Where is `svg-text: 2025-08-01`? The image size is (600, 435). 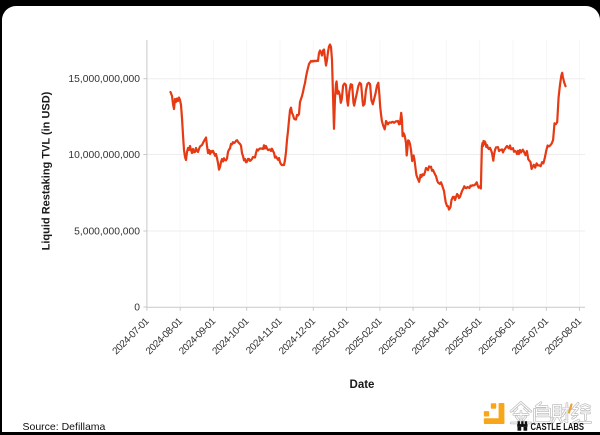 svg-text: 2025-08-01 is located at coordinates (563, 336).